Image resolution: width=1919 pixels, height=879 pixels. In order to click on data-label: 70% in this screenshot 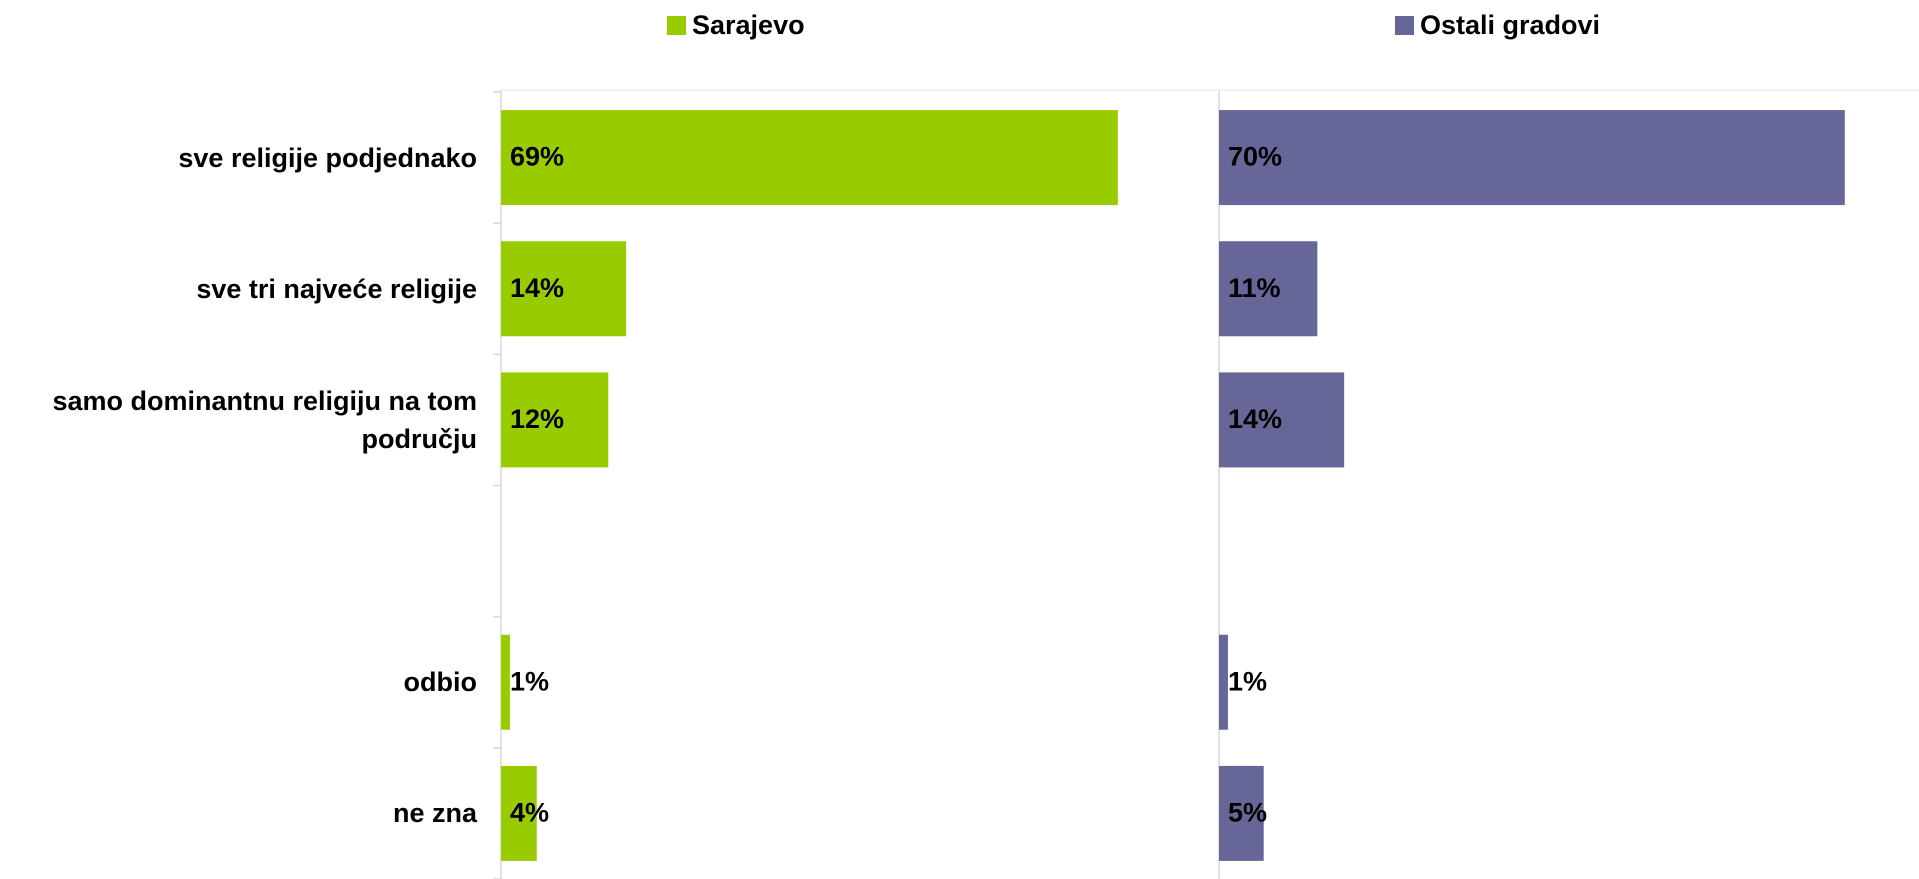, I will do `click(1255, 157)`.